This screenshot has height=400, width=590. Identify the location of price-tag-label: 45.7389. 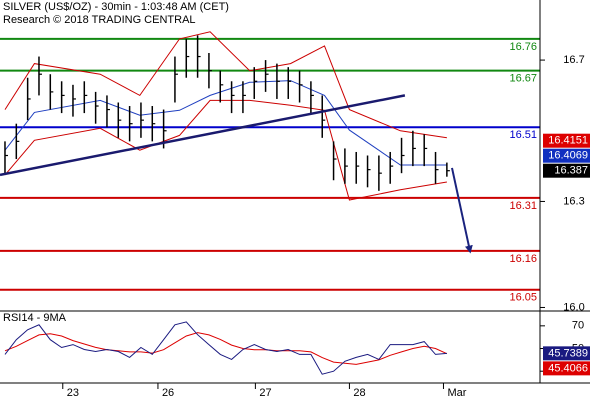
(568, 353).